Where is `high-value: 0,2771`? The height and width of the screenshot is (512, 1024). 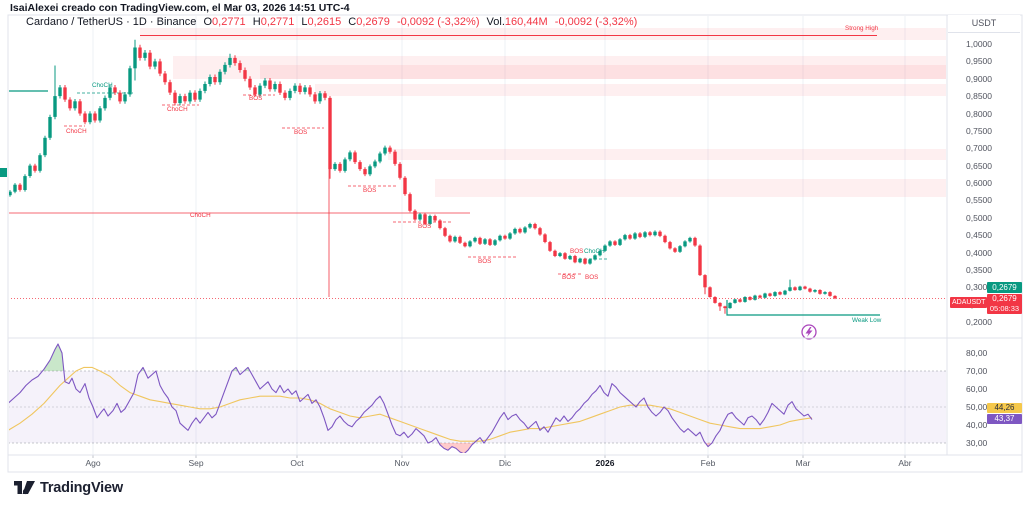
high-value: 0,2771 is located at coordinates (277, 22).